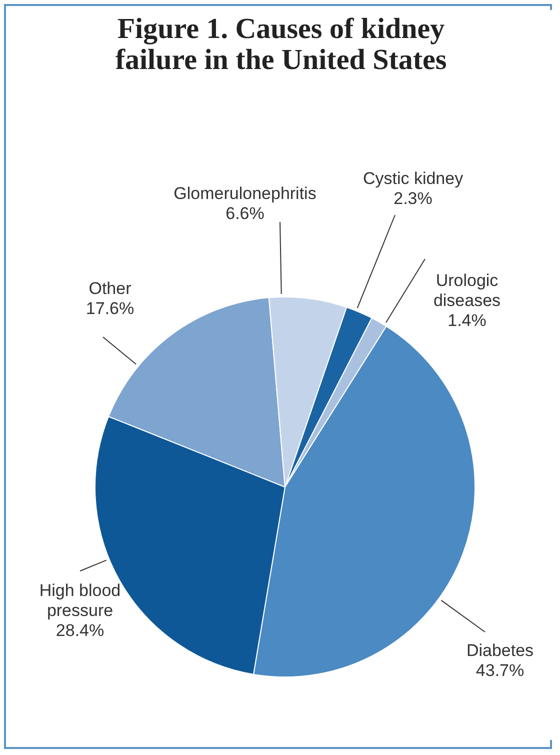 The image size is (560, 755). Describe the element at coordinates (500, 650) in the screenshot. I see `slice-label: Diabetes` at that location.